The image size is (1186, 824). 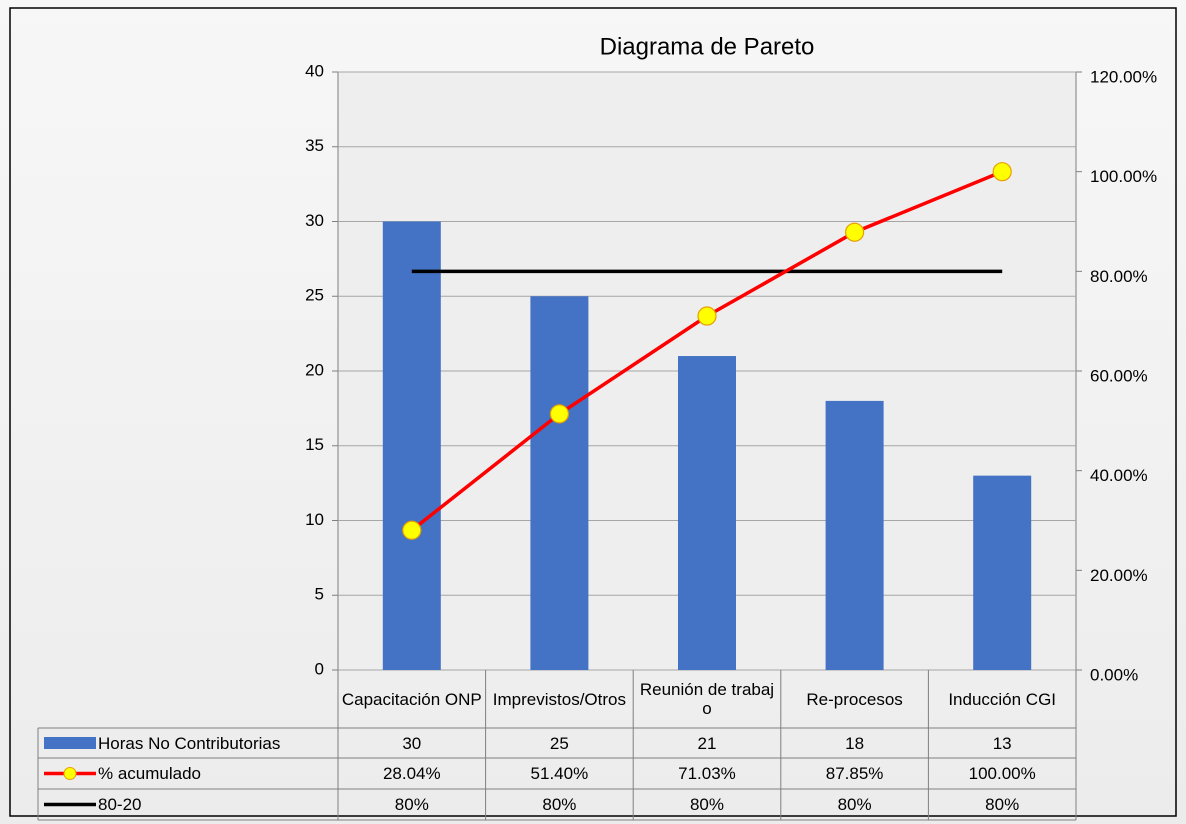 What do you see at coordinates (1123, 176) in the screenshot?
I see `y2-tick-label: 100.00%` at bounding box center [1123, 176].